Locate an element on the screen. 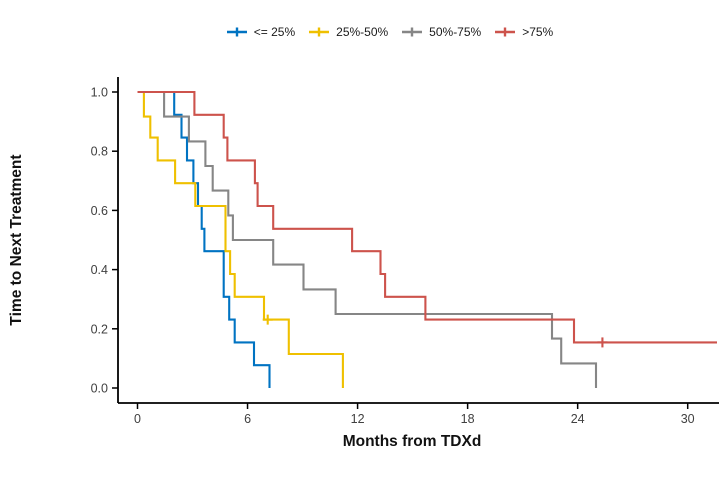 The image size is (725, 490). y-tick-label: 0.0 is located at coordinates (99, 389).